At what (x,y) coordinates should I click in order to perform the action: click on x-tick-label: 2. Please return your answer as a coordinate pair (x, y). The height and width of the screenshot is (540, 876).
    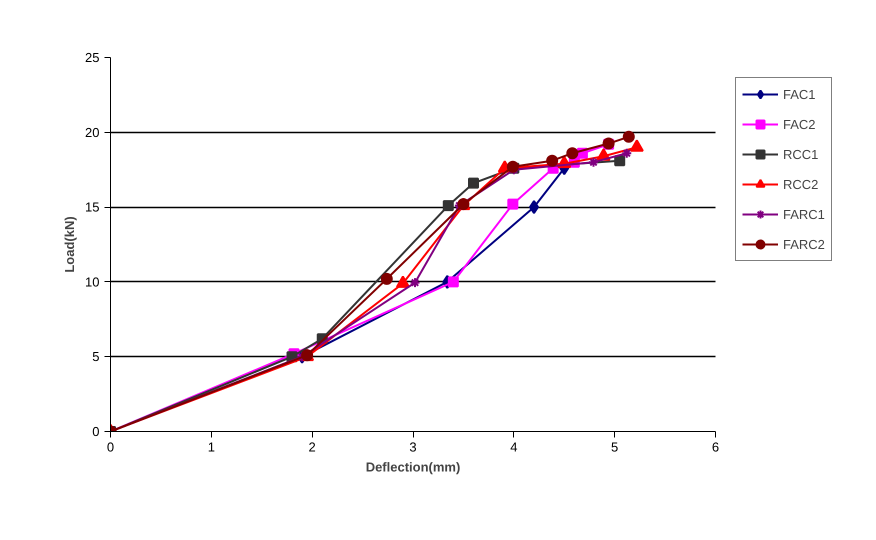
    Looking at the image, I should click on (312, 447).